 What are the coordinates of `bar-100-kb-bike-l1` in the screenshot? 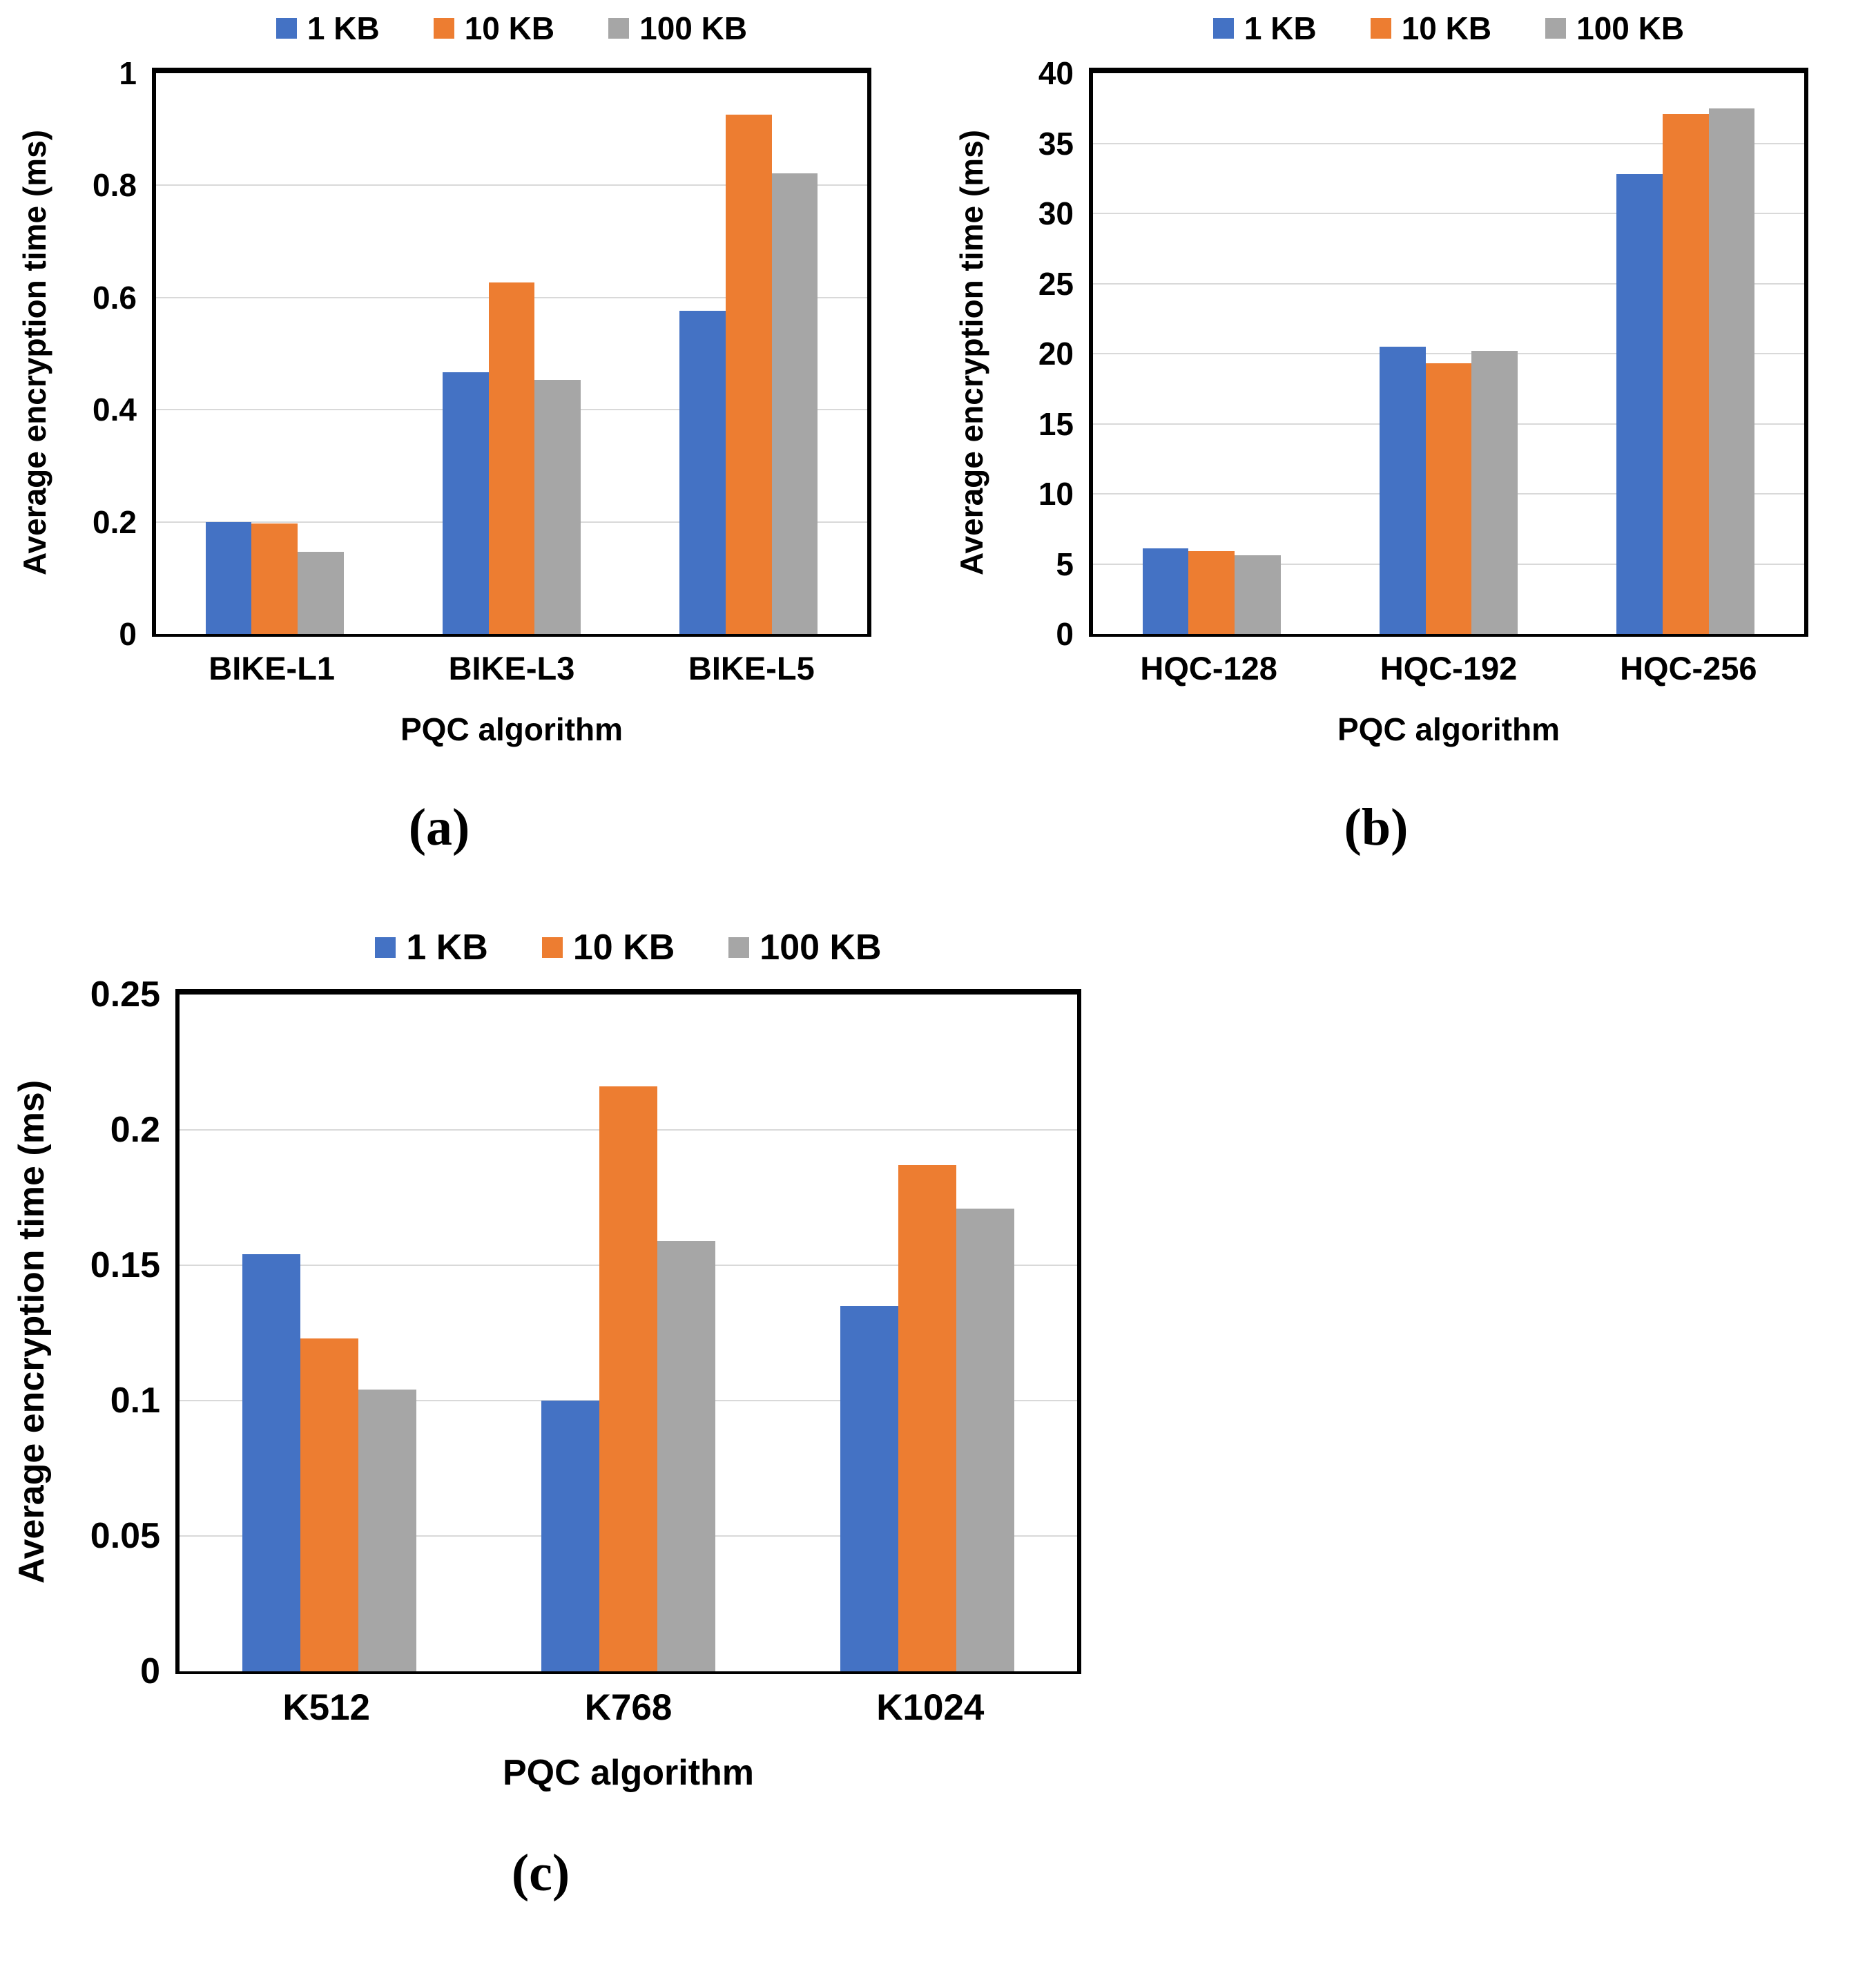 It's located at (320, 593).